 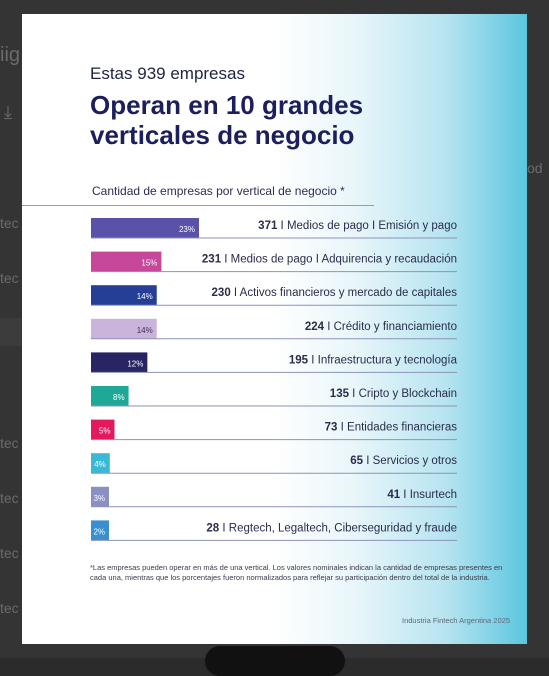 I want to click on bar-percent-label: 2%, so click(x=99, y=531).